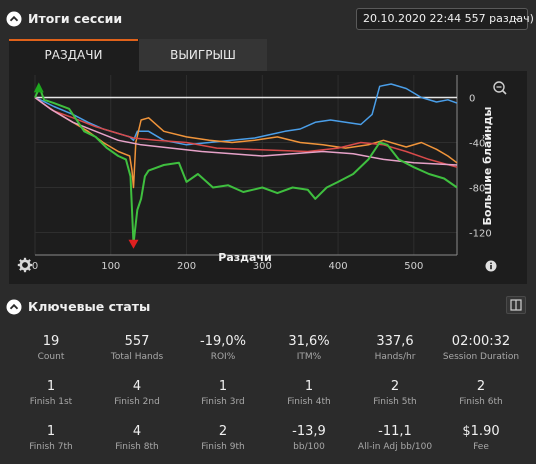 This screenshot has height=464, width=536. I want to click on session-select: 20.10.2020 22:44 557 раздач) ⌄, so click(445, 19).